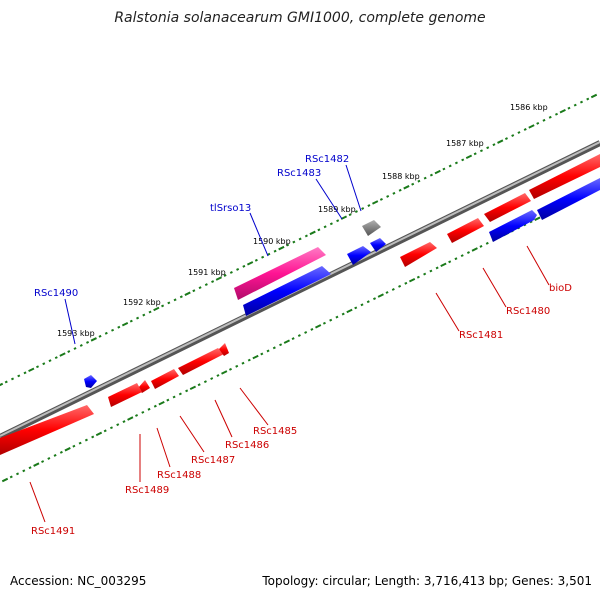  Describe the element at coordinates (275, 431) in the screenshot. I see `gene-label: RSc1485` at that location.